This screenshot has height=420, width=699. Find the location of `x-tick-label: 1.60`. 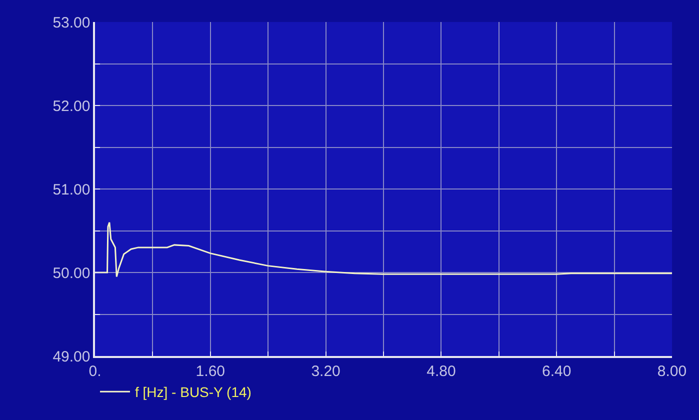

x-tick-label: 1.60 is located at coordinates (210, 371).